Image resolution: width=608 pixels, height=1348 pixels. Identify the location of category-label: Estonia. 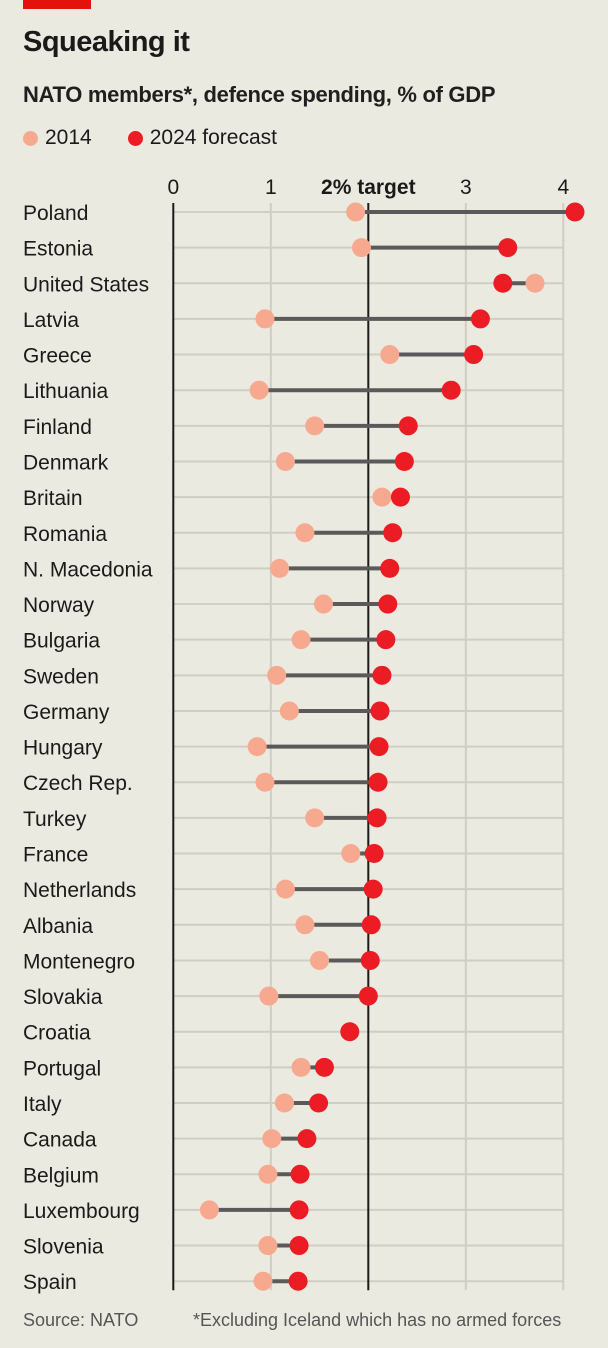
(58, 249).